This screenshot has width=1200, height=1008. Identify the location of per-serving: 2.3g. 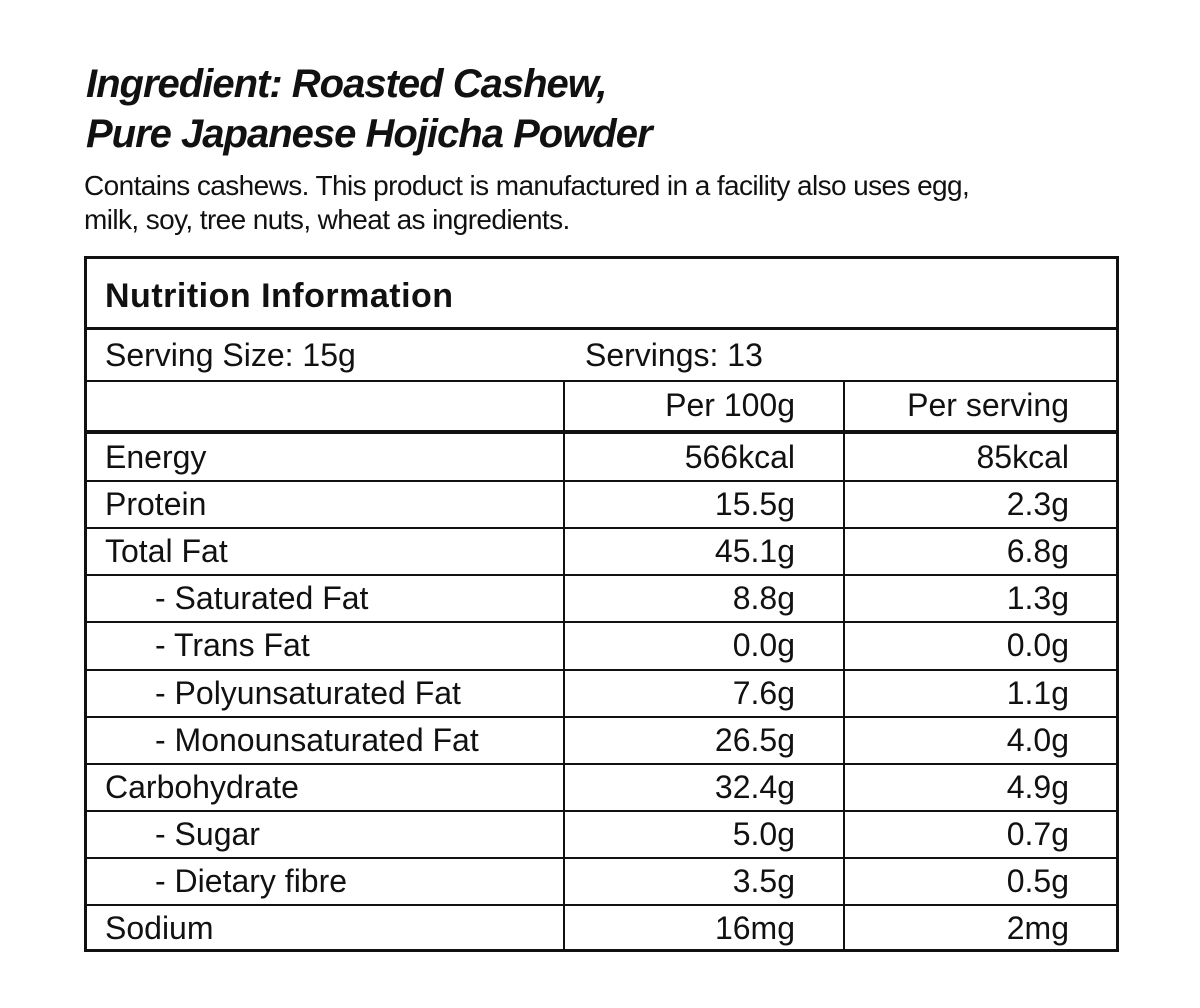
(1037, 504).